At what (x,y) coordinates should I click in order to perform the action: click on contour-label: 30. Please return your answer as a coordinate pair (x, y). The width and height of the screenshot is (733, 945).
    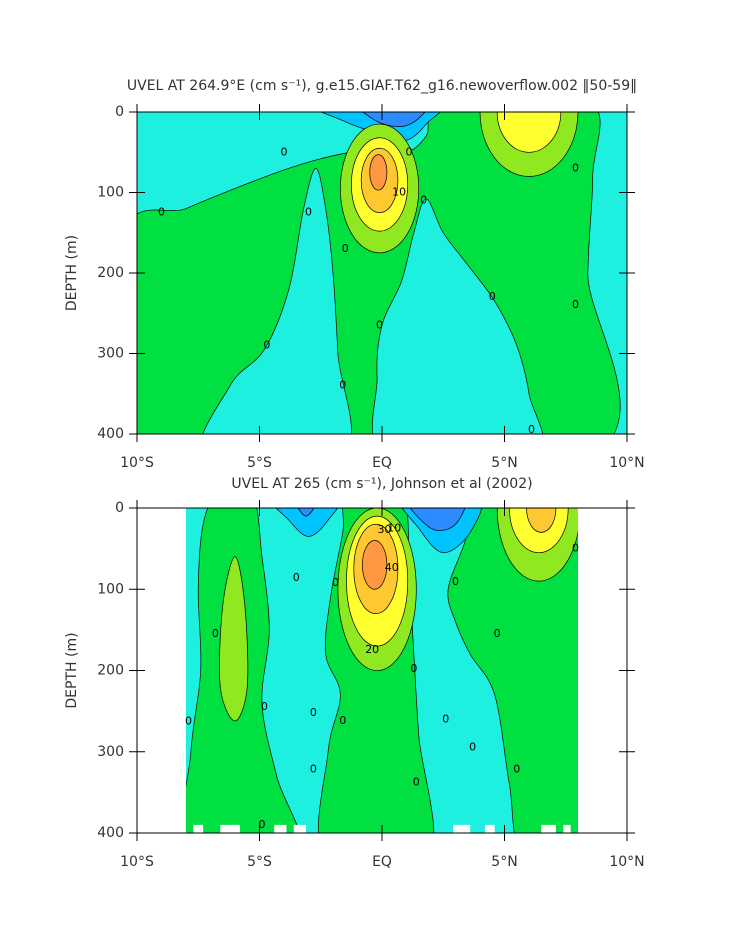
    Looking at the image, I should click on (384, 529).